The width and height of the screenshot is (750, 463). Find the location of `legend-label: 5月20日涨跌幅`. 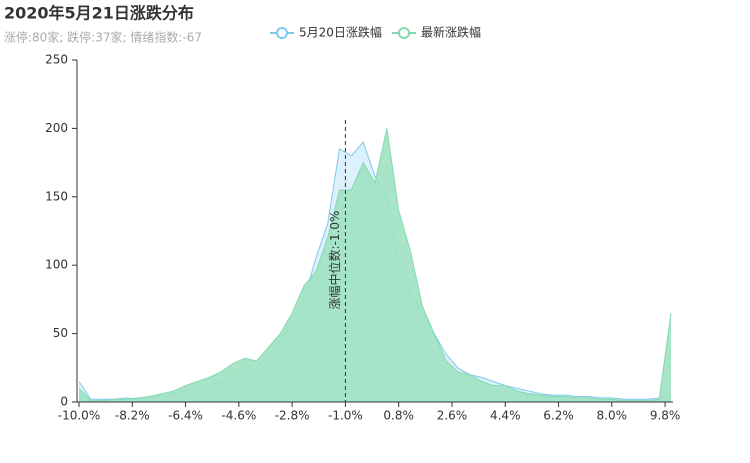

legend-label: 5月20日涨跌幅 is located at coordinates (340, 32).